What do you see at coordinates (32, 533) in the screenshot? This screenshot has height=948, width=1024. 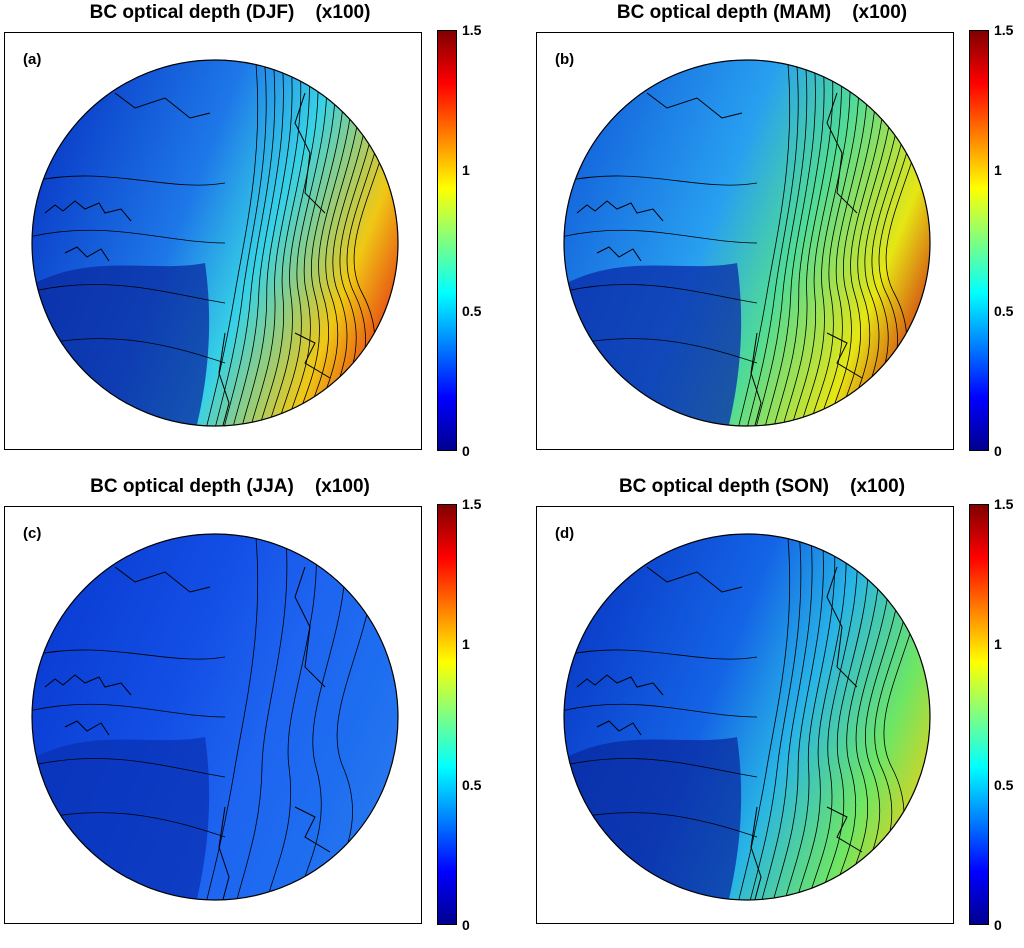 I see `panel-letter: (c)` at bounding box center [32, 533].